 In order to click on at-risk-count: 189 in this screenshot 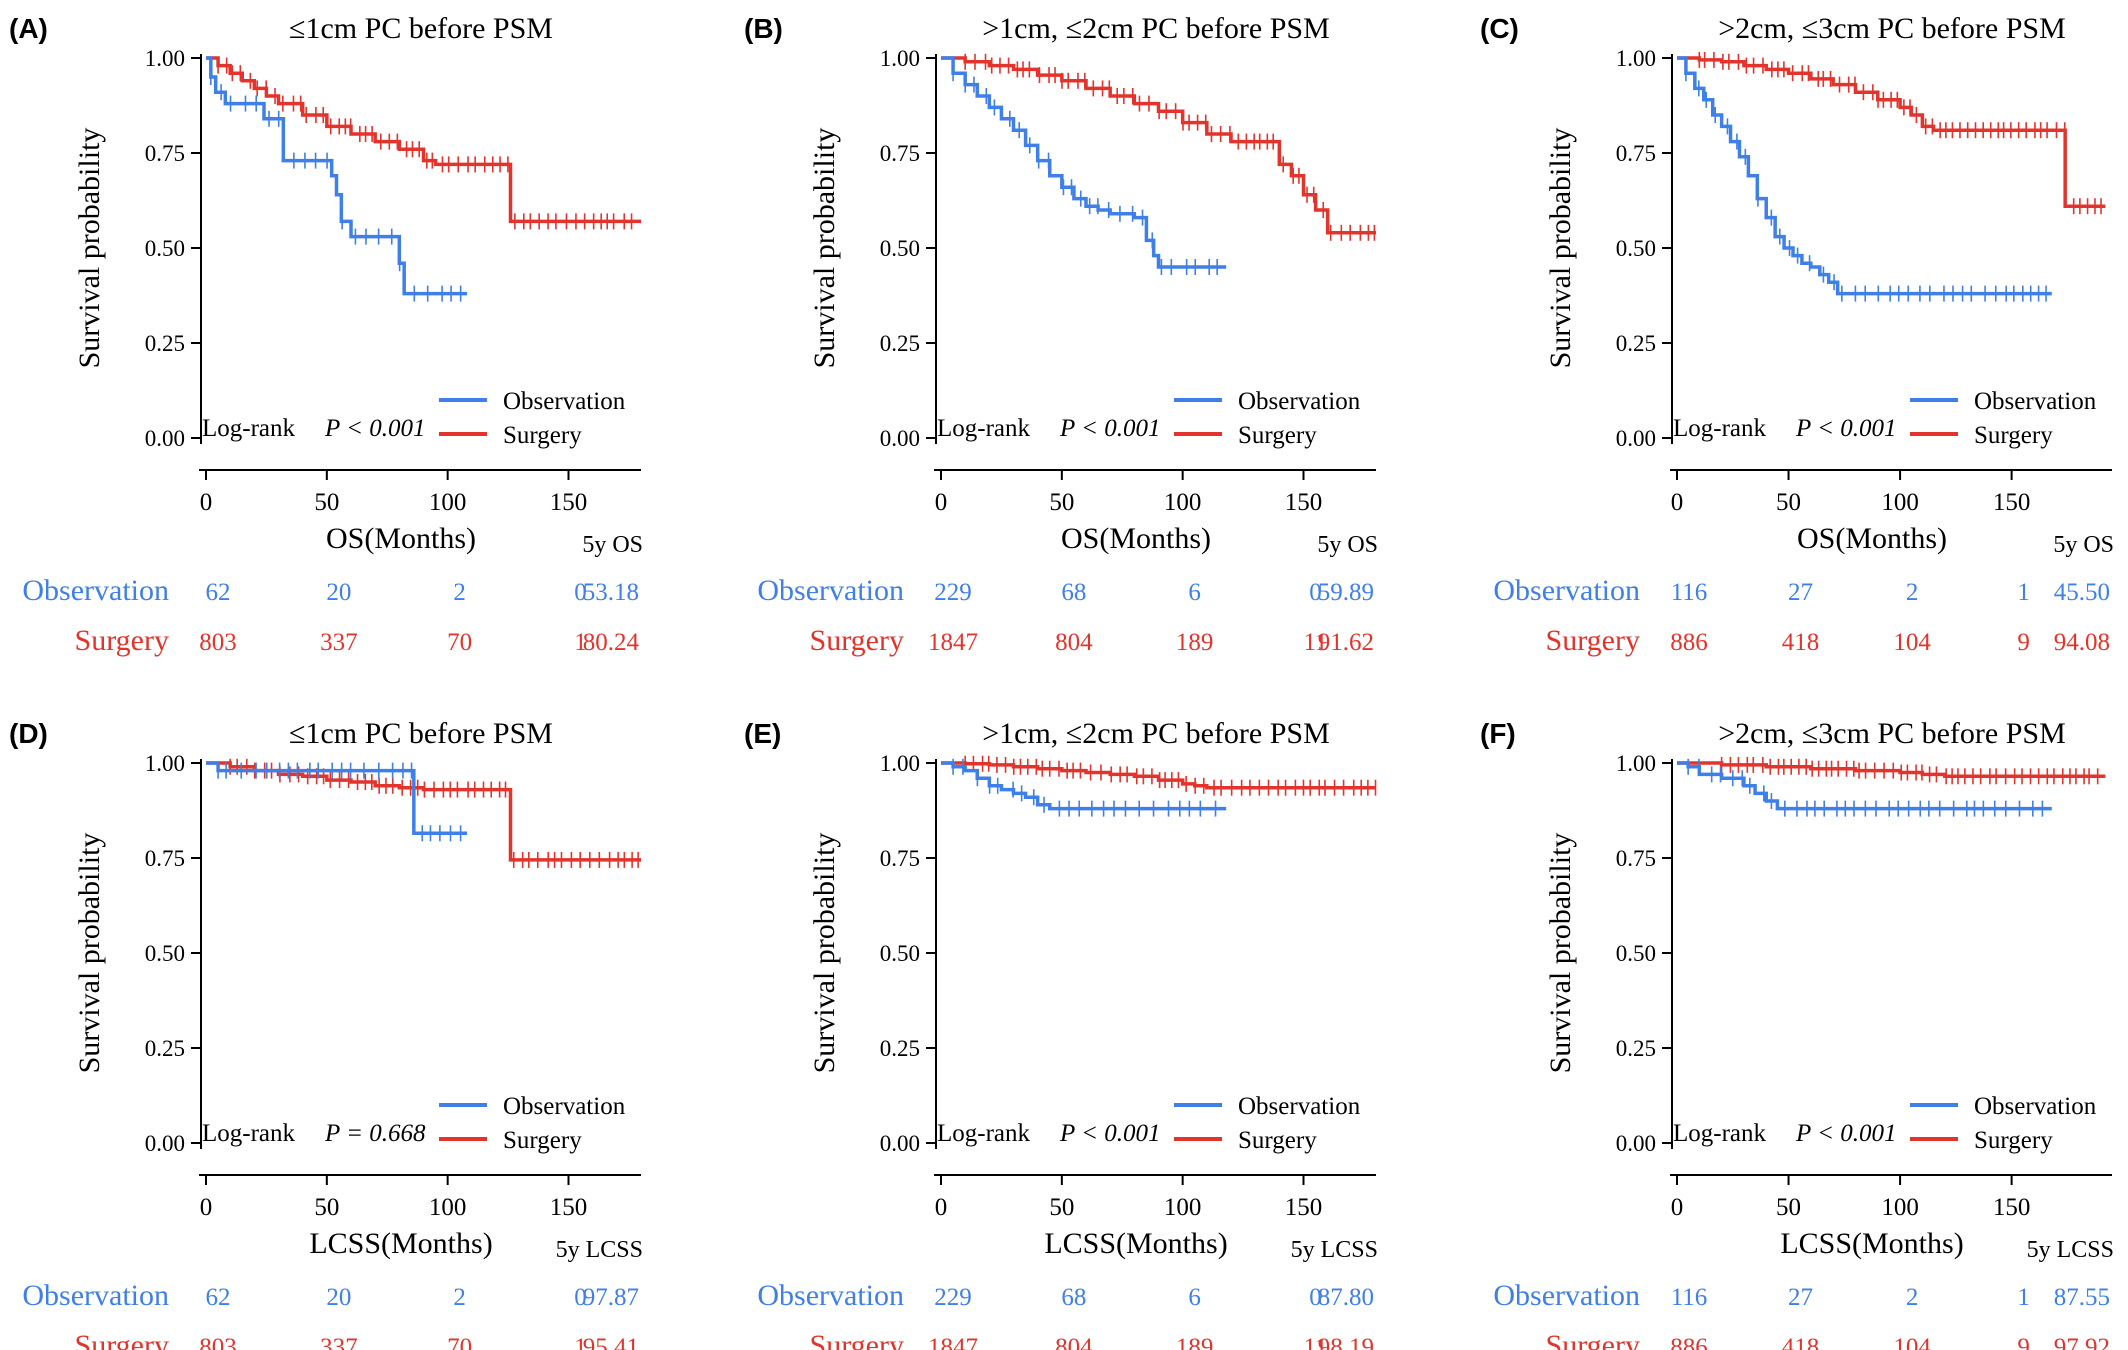, I will do `click(1195, 1342)`.